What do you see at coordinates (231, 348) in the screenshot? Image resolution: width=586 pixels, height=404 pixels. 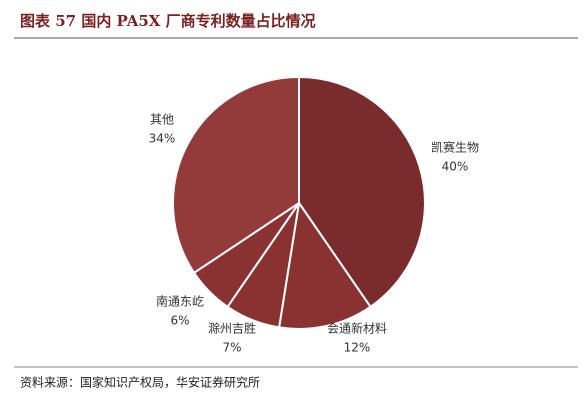 I see `value-label: 7%` at bounding box center [231, 348].